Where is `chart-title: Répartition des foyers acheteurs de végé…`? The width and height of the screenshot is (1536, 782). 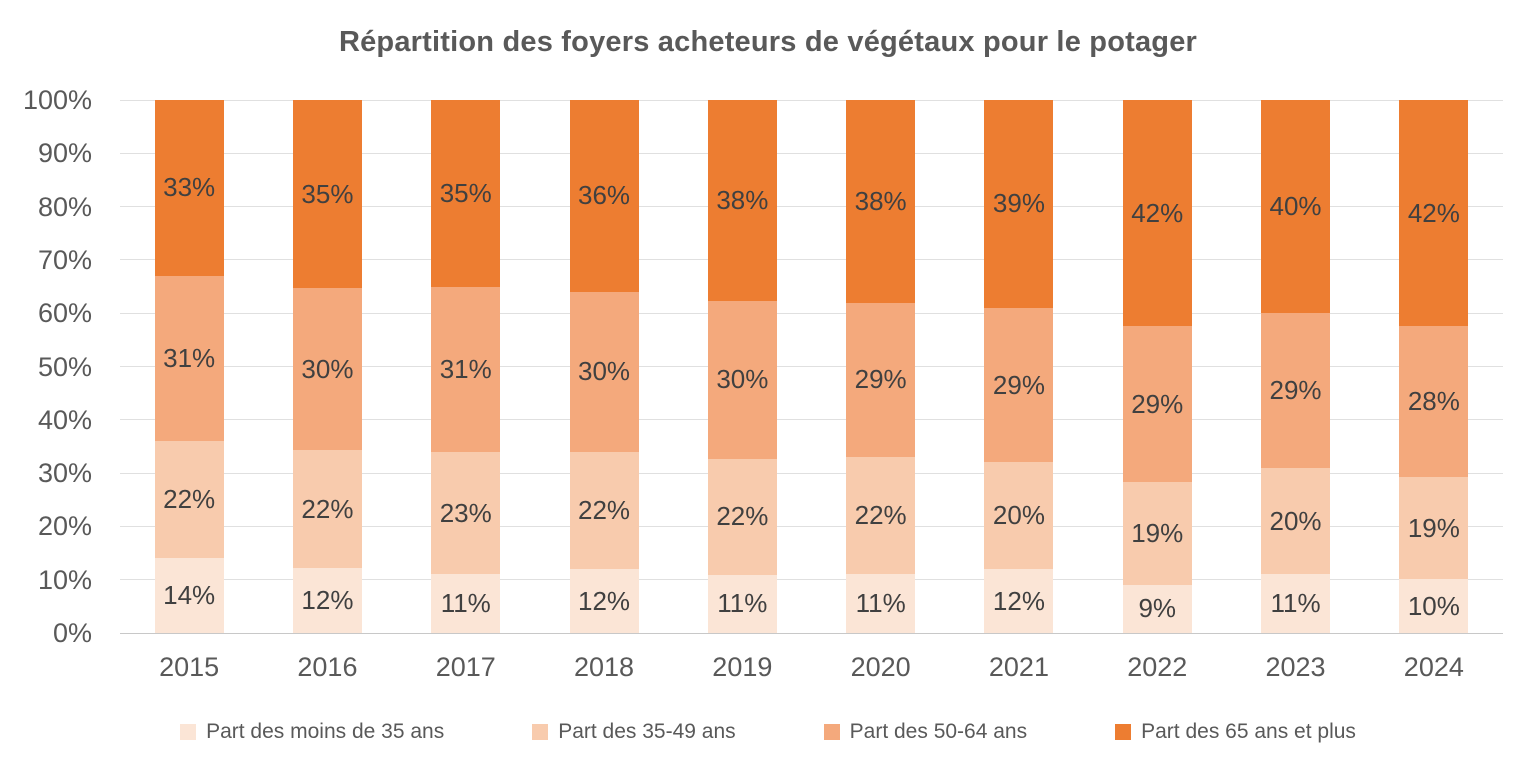 chart-title: Répartition des foyers acheteurs de végé… is located at coordinates (768, 42).